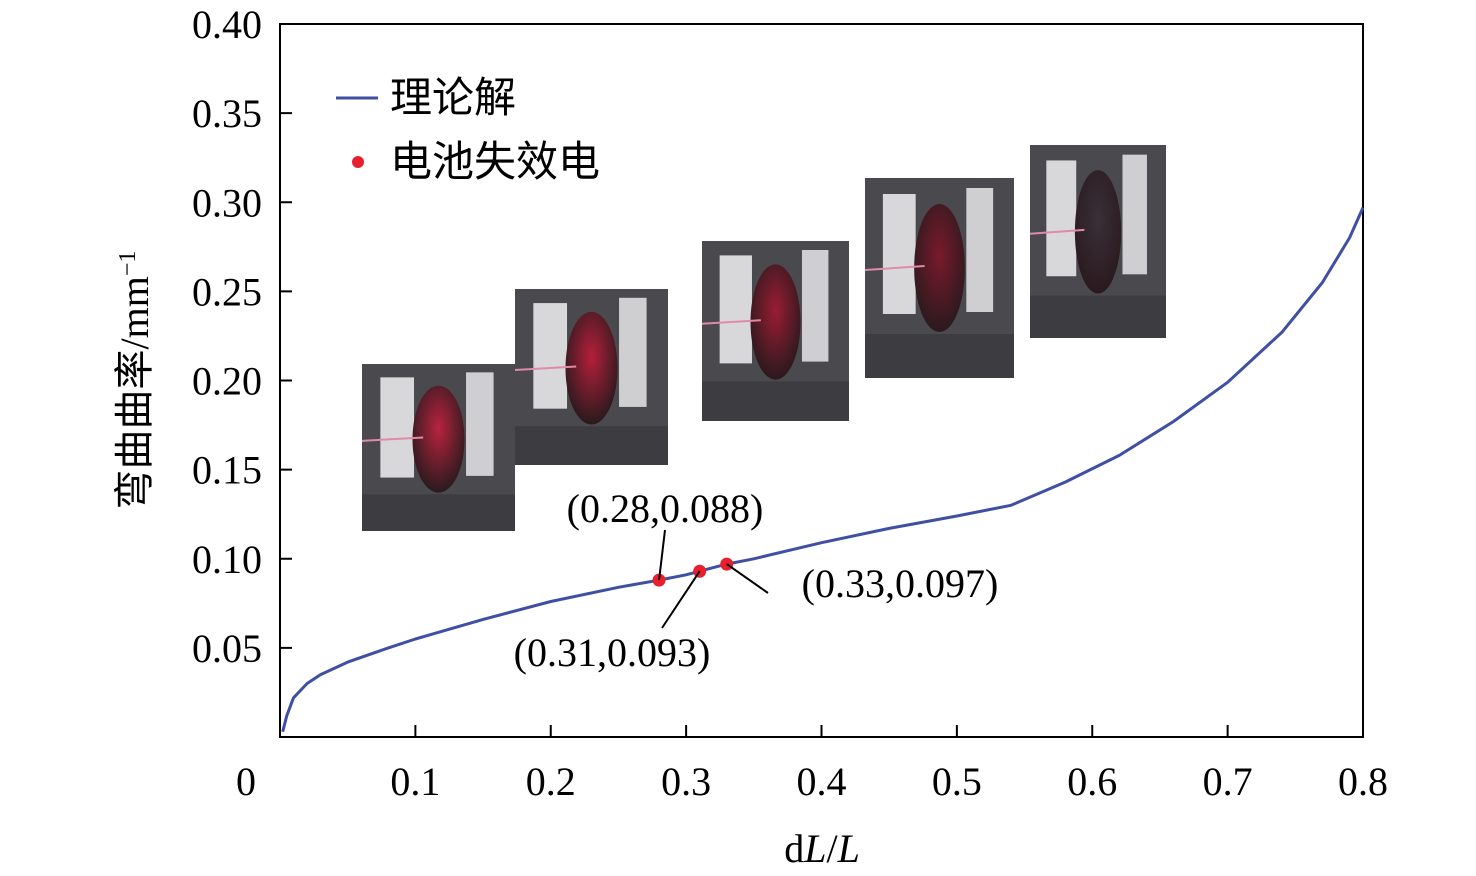  What do you see at coordinates (227, 470) in the screenshot?
I see `y-tick-label: 0.15` at bounding box center [227, 470].